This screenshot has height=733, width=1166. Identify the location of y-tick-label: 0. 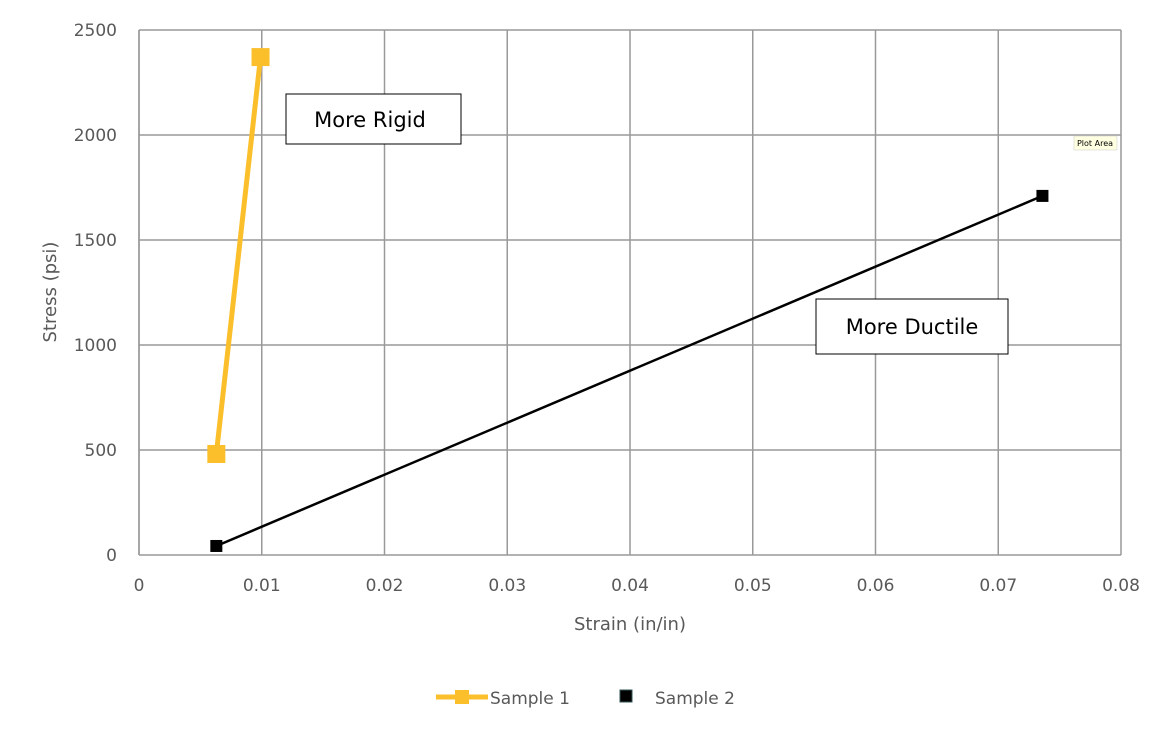
(111, 556).